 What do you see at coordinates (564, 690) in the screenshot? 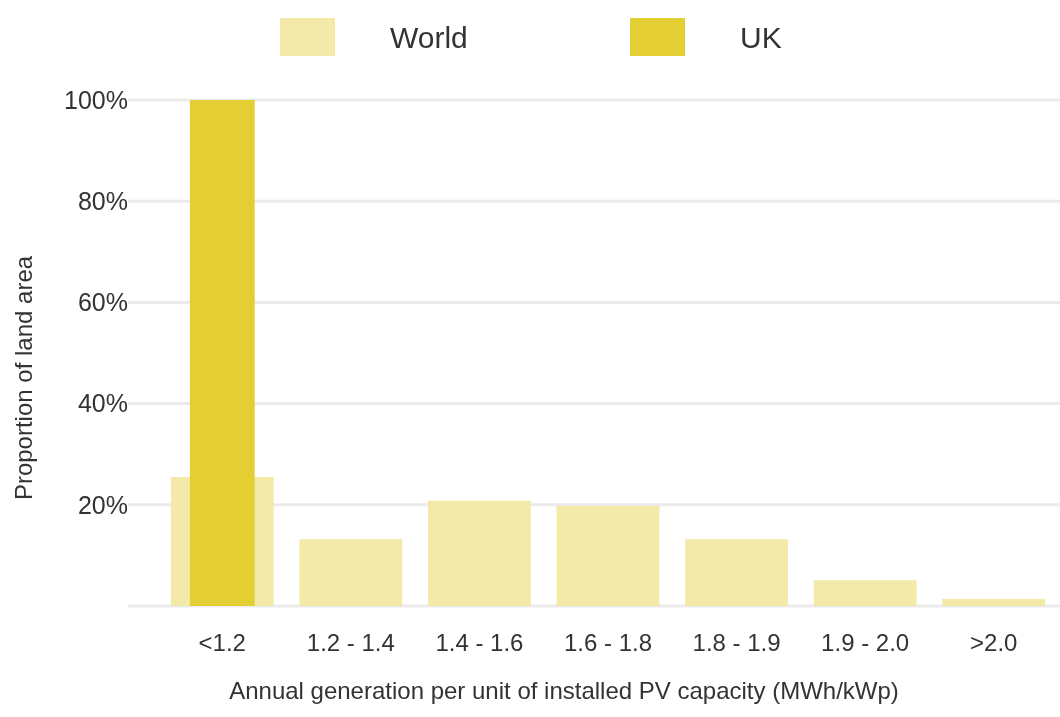
I see `x-axis-title: Annual generation per unit of installed PV capacity (MWh/kWp)` at bounding box center [564, 690].